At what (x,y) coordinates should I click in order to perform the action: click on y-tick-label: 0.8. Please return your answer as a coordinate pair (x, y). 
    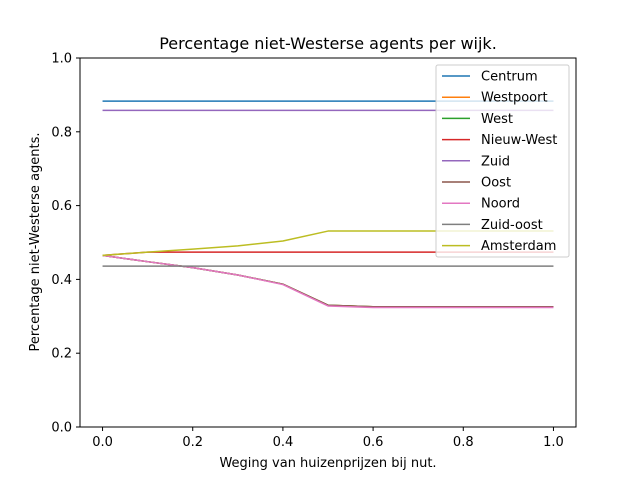
    Looking at the image, I should click on (61, 132).